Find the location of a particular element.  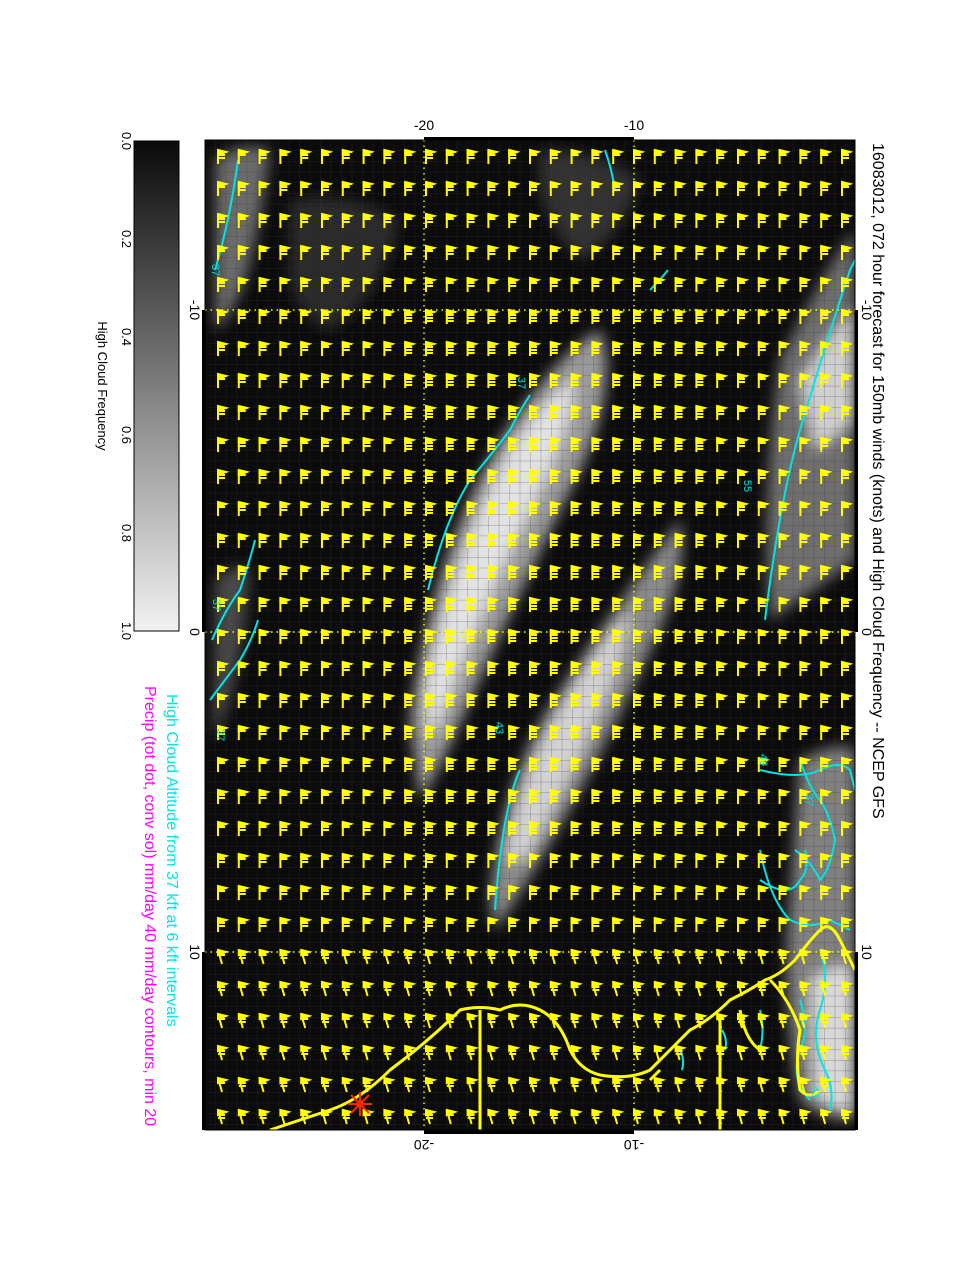

colorbar-label: High Cloud Frequency is located at coordinates (102, 386).